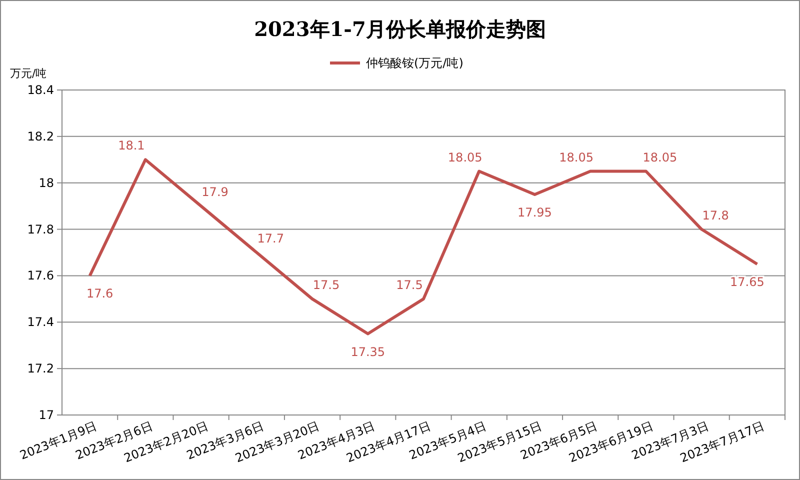 This screenshot has width=800, height=480. I want to click on y-tick-label: 18, so click(46, 183).